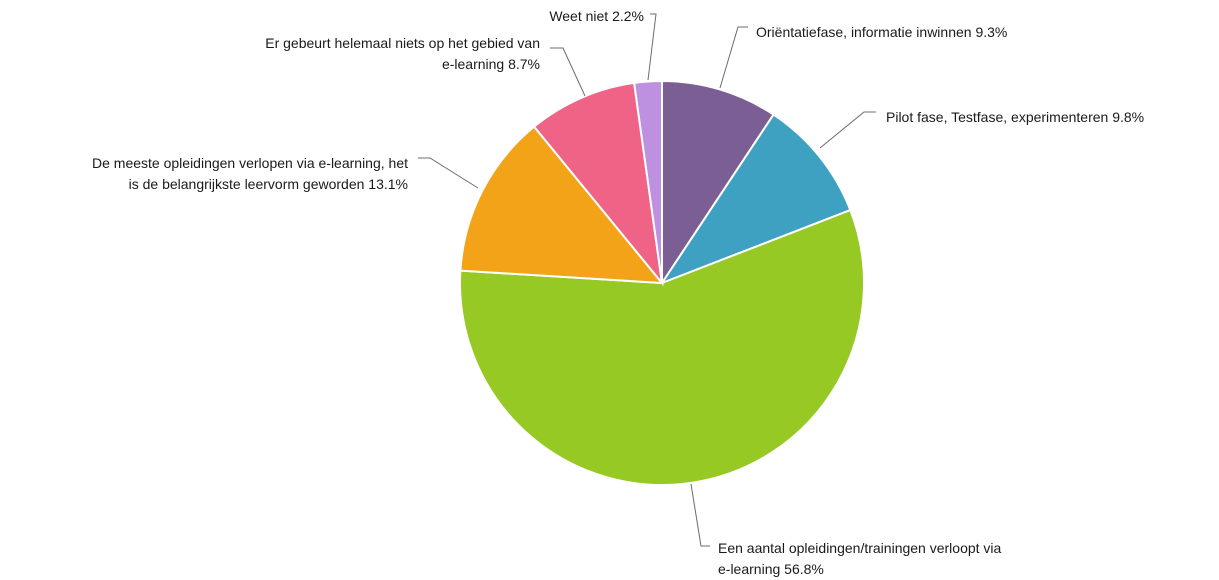 The width and height of the screenshot is (1219, 580). I want to click on slice-label-6: Weet niet 2.2%, so click(596, 16).